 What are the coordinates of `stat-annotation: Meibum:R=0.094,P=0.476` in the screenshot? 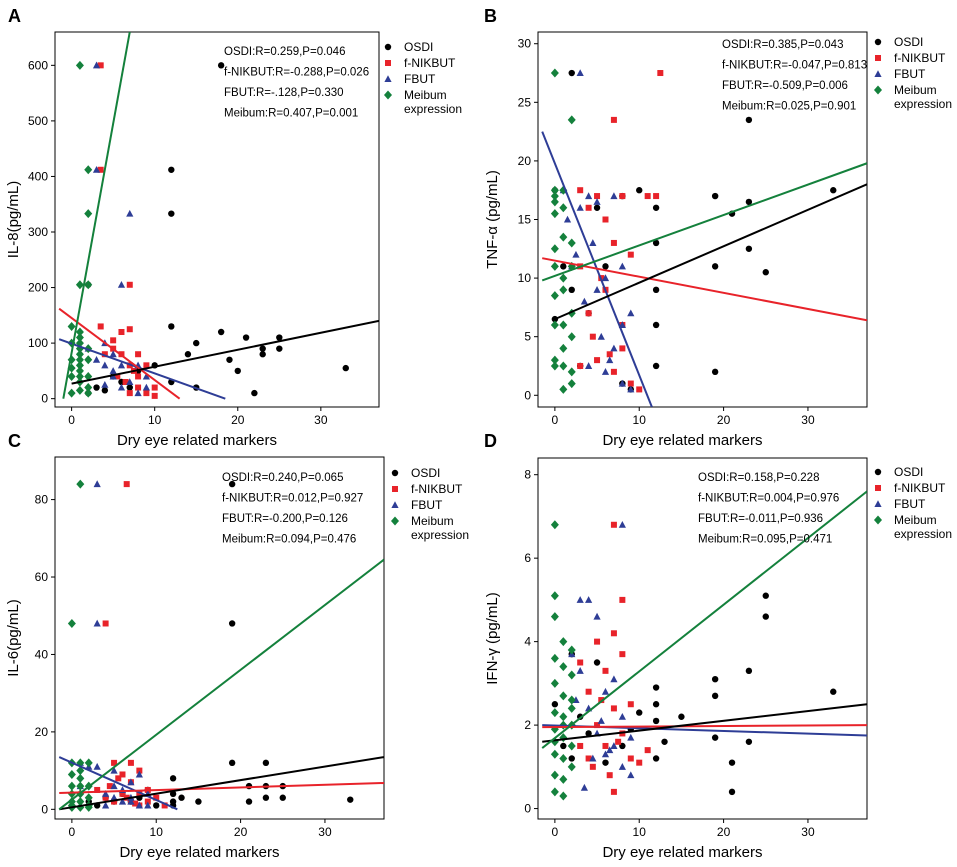 It's located at (289, 540).